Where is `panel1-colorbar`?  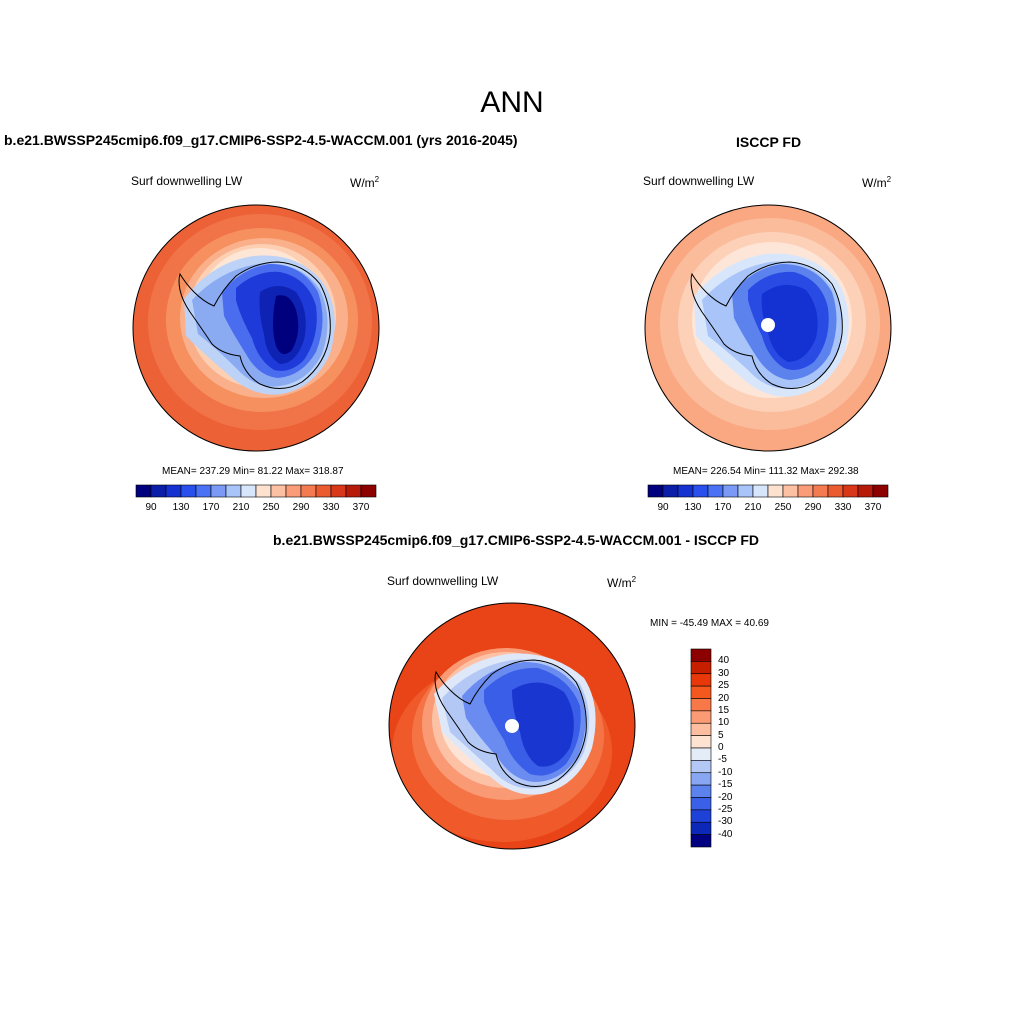
panel1-colorbar is located at coordinates (256, 491).